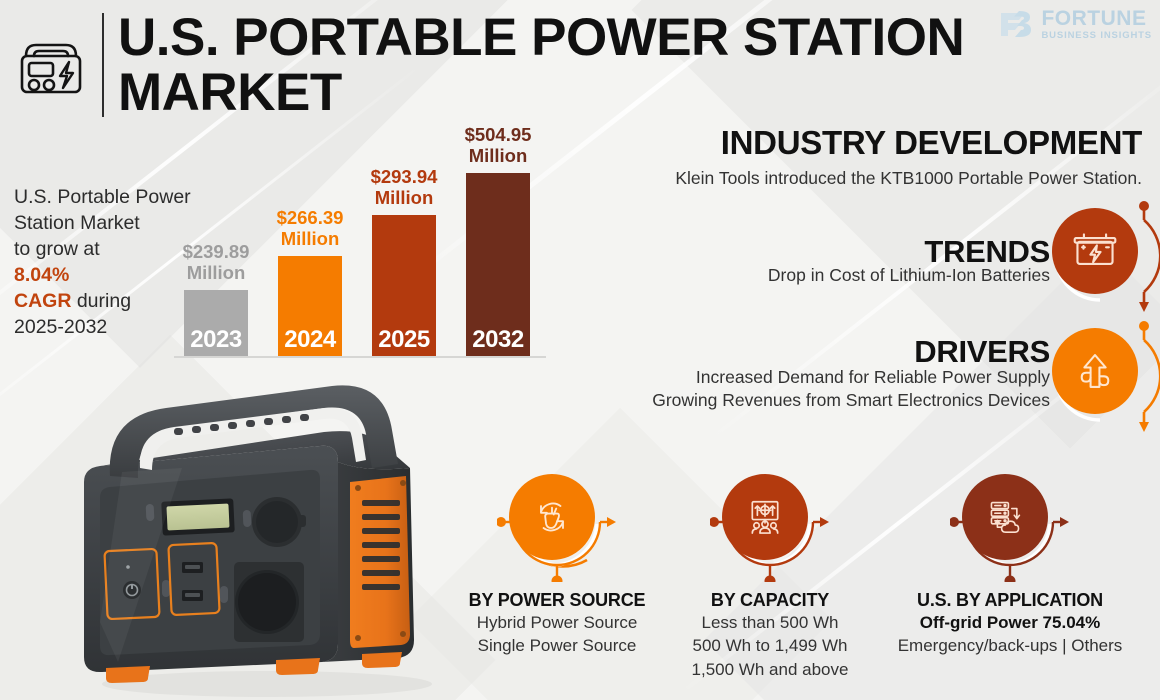 This screenshot has width=1160, height=700. Describe the element at coordinates (404, 339) in the screenshot. I see `bar-year-label: 2025` at that location.